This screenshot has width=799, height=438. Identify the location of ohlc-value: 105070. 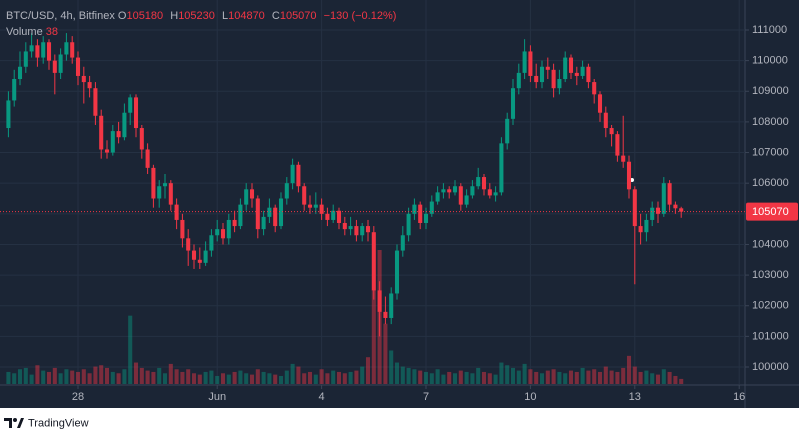
(298, 16).